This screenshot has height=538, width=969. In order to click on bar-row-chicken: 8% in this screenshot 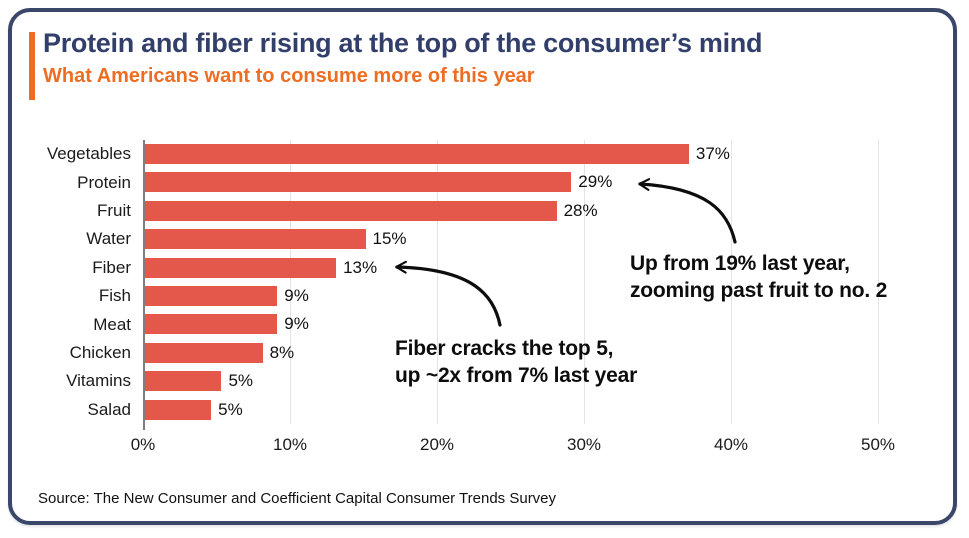, I will do `click(510, 353)`.